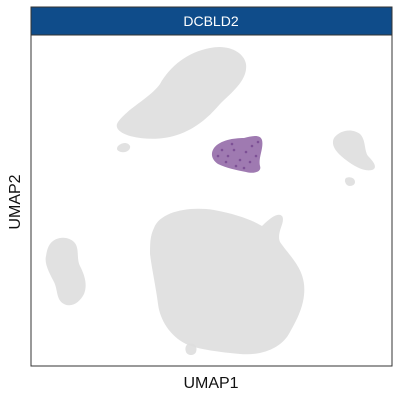  I want to click on y-axis-label: UMAP2, so click(15, 201).